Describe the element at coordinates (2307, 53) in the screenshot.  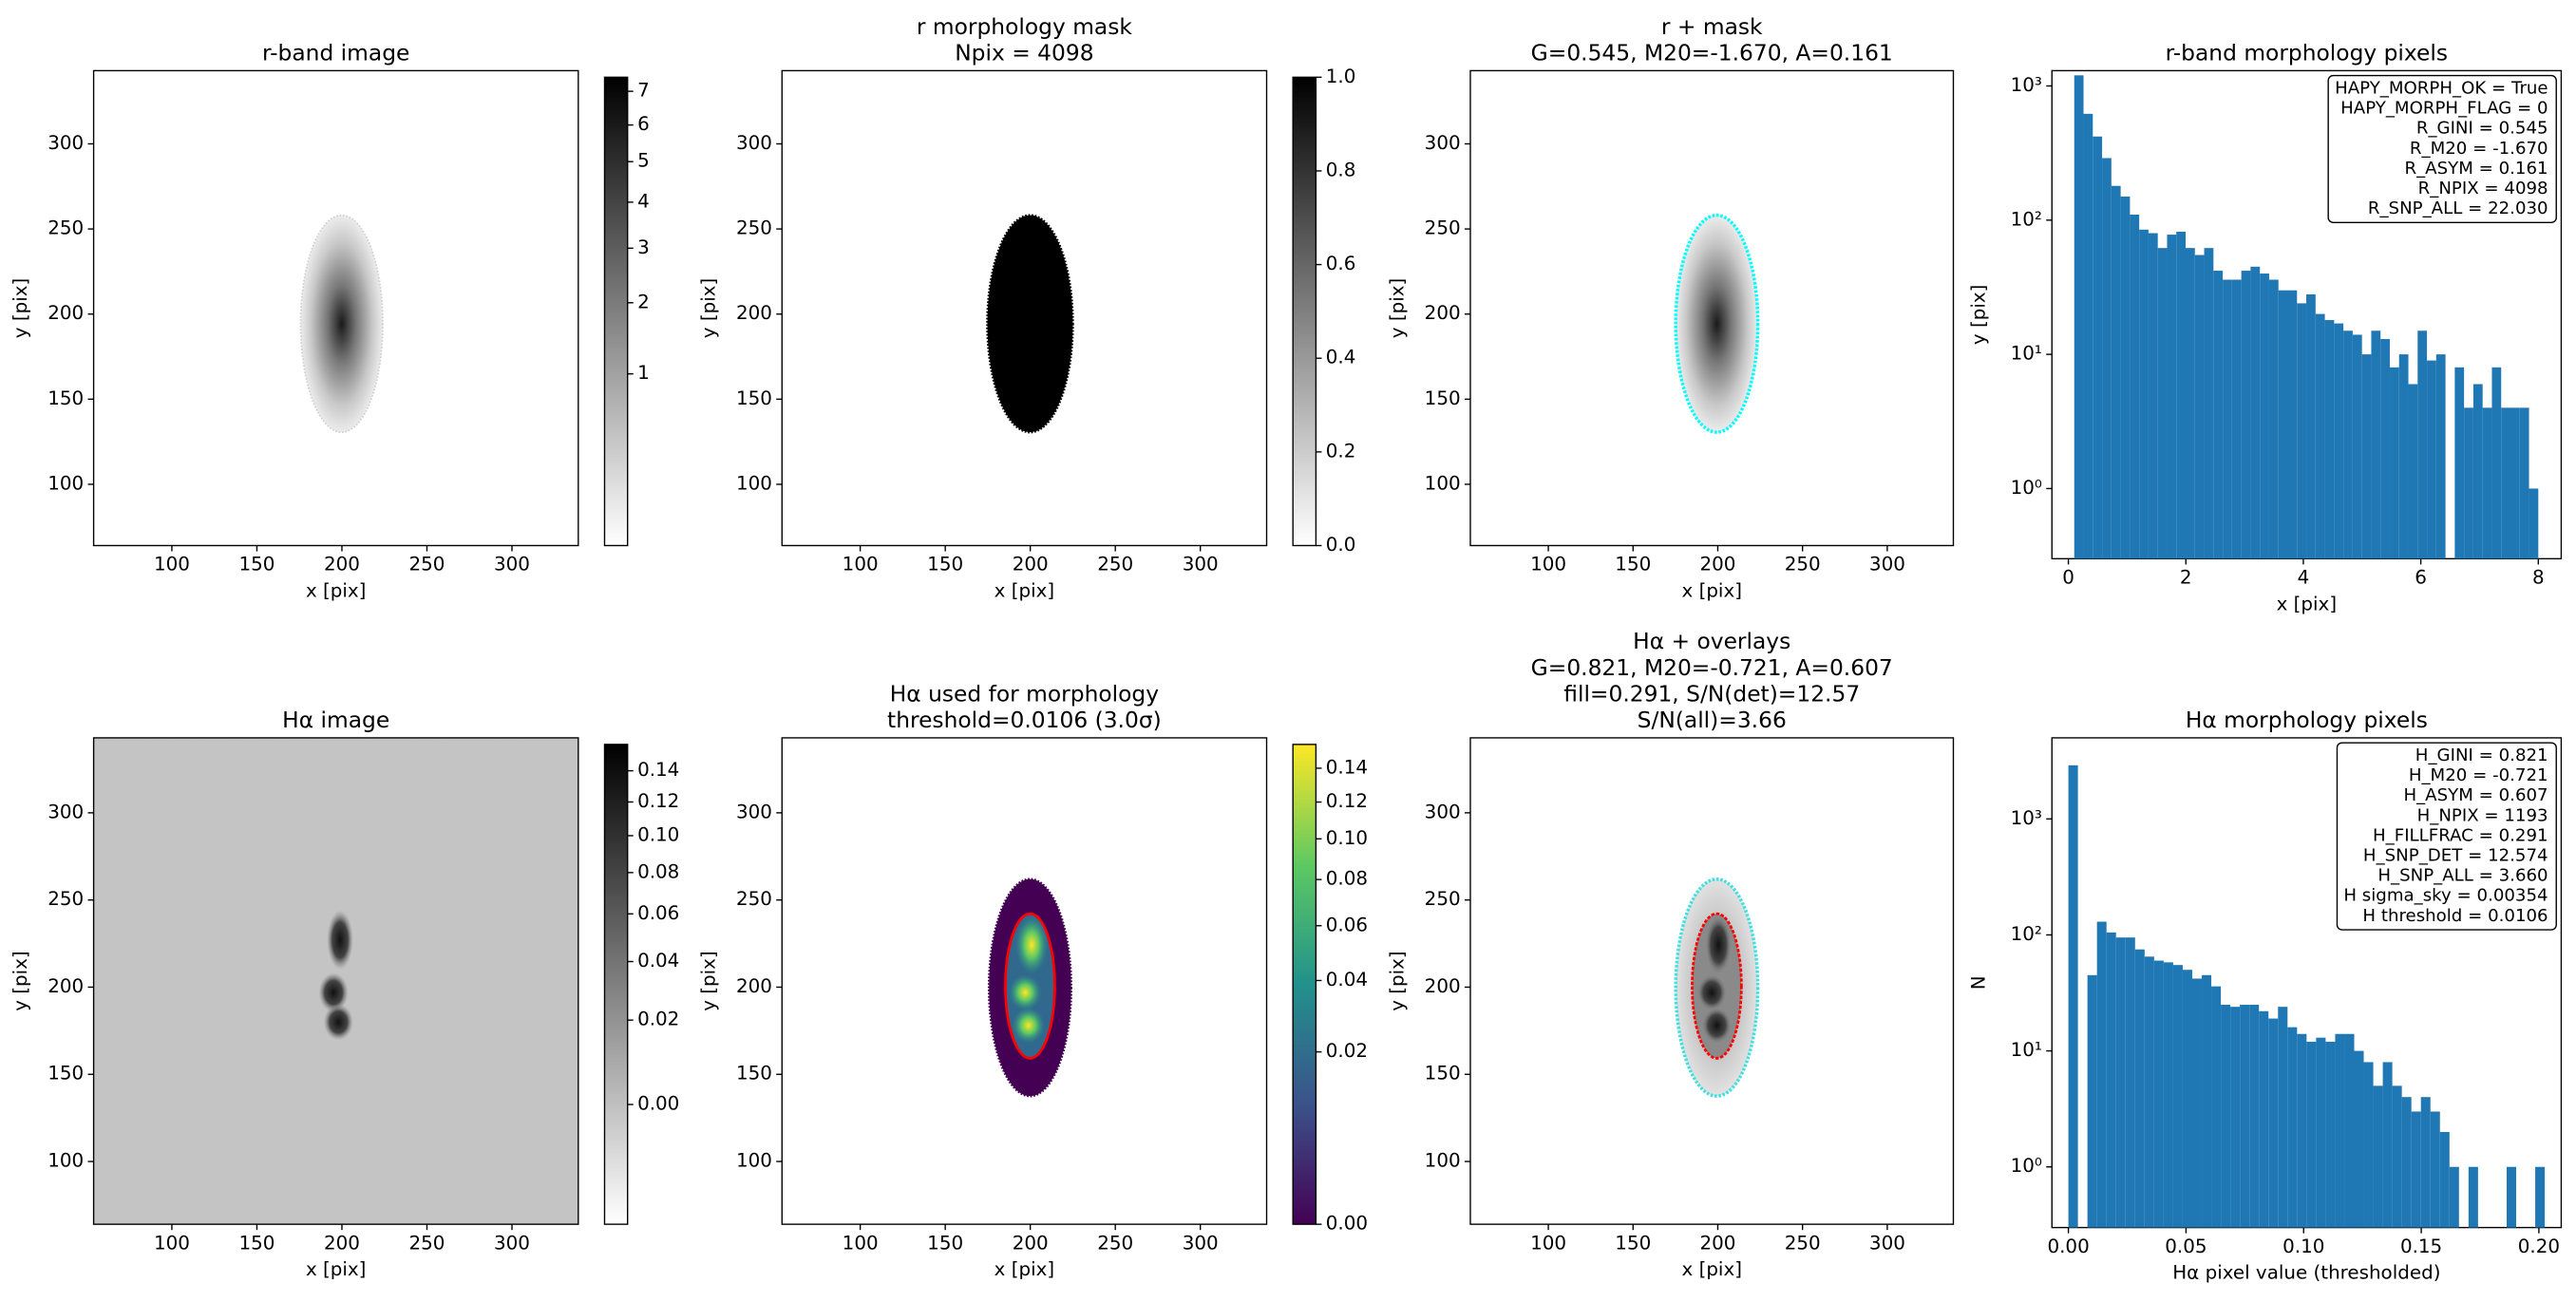
I see `axes-title: r-band morphology pixels` at that location.